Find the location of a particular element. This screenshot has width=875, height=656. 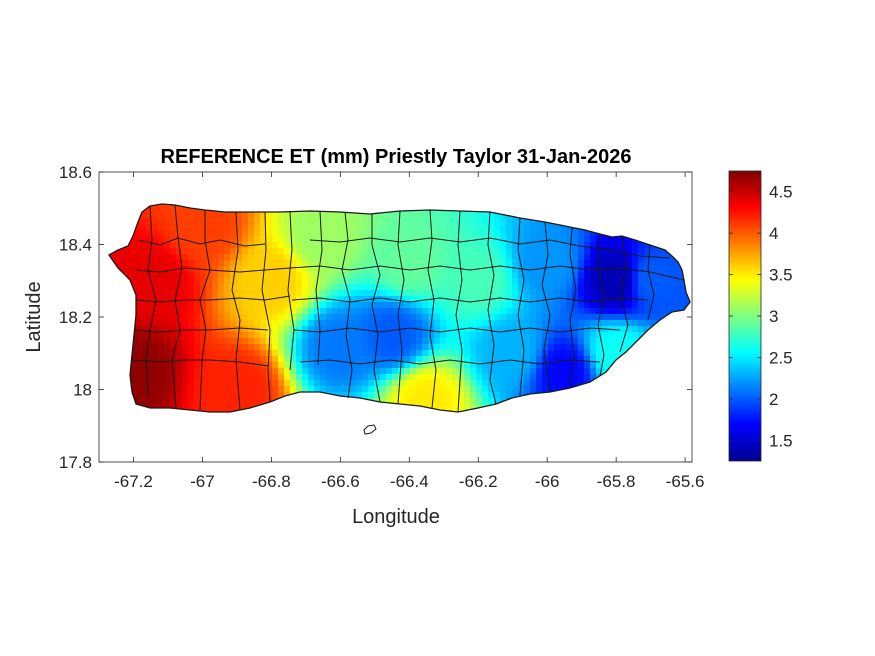

x-tick-label: -66.2 is located at coordinates (478, 481).